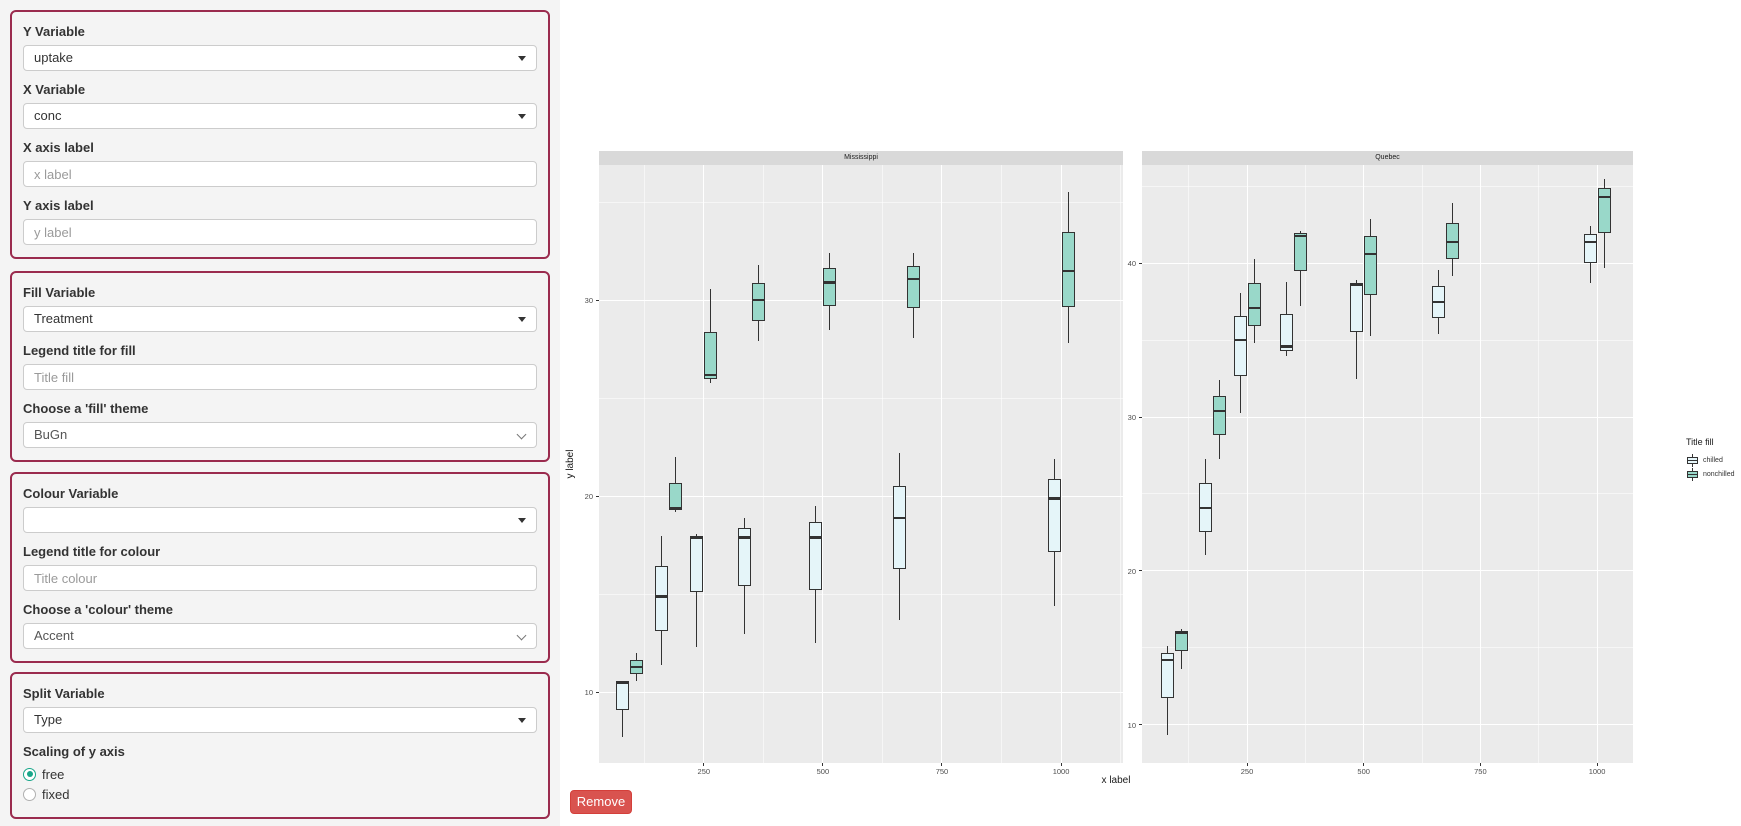  Describe the element at coordinates (601, 802) in the screenshot. I see `remove-button: Remove` at that location.